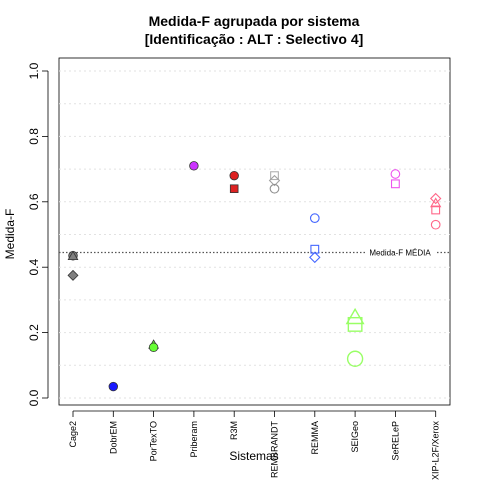 Image resolution: width=480 pixels, height=480 pixels. Describe the element at coordinates (73, 434) in the screenshot. I see `x-tick-label: Cage2` at that location.